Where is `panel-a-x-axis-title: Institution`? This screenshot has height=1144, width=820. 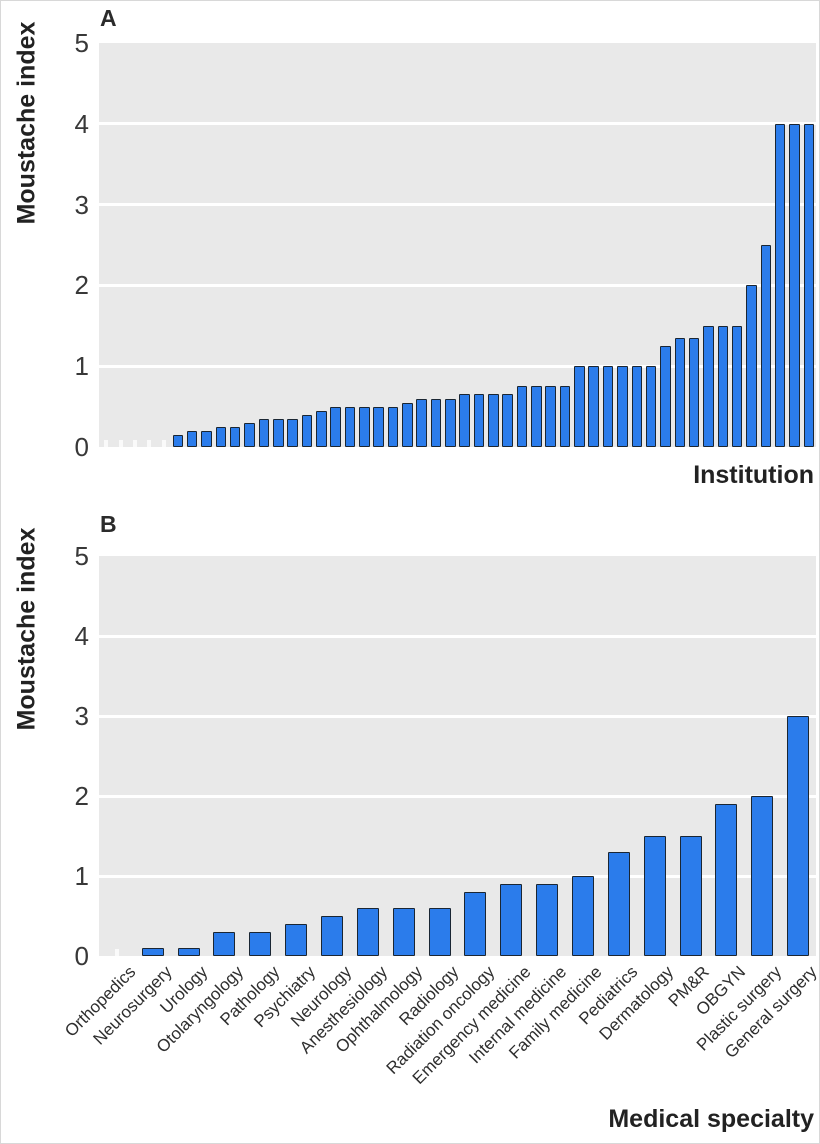 panel-a-x-axis-title: Institution is located at coordinates (753, 475).